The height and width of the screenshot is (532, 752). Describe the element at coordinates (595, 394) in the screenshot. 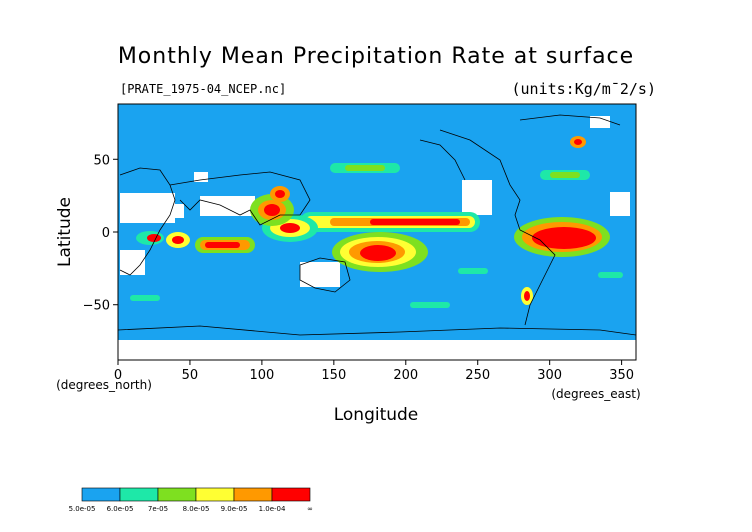

I see `x-unit-label: (degrees_east)` at that location.